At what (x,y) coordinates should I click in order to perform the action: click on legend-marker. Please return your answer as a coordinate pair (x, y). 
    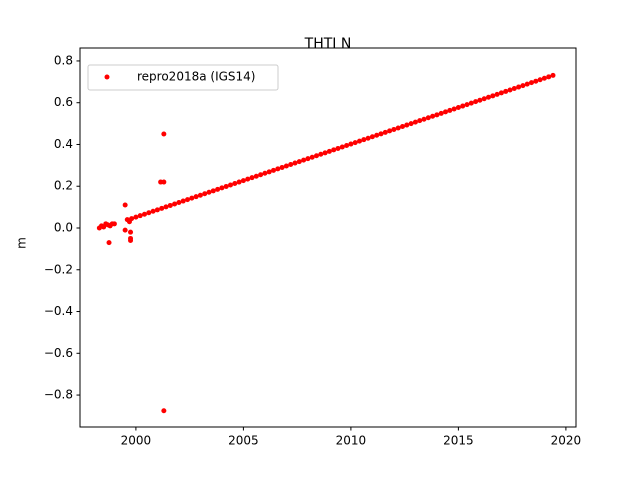
    Looking at the image, I should click on (107, 77).